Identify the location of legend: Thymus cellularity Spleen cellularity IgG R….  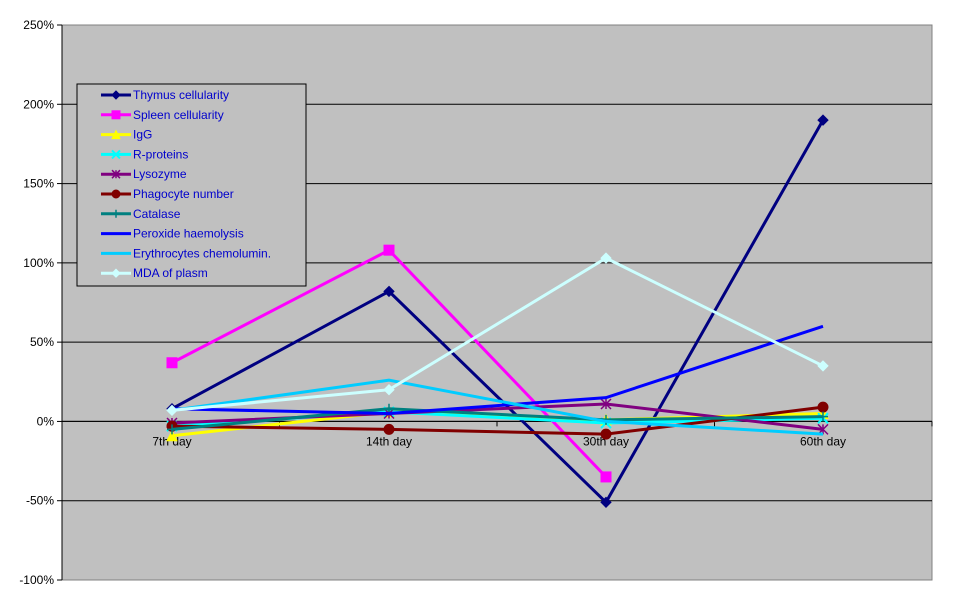
(191, 185).